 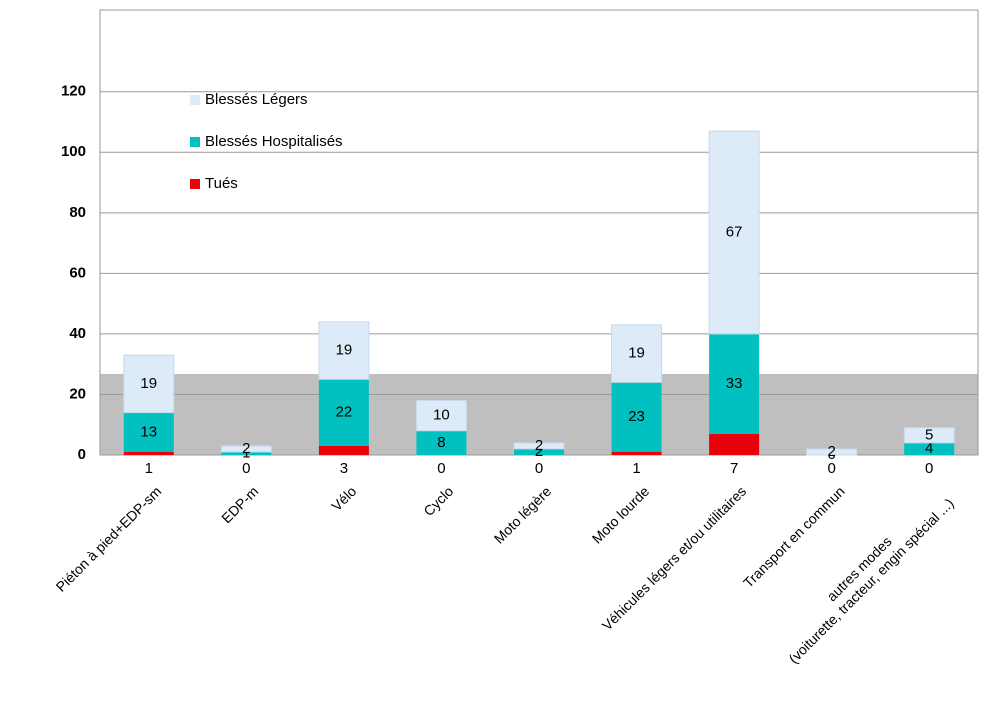 I want to click on floor, so click(x=539, y=414).